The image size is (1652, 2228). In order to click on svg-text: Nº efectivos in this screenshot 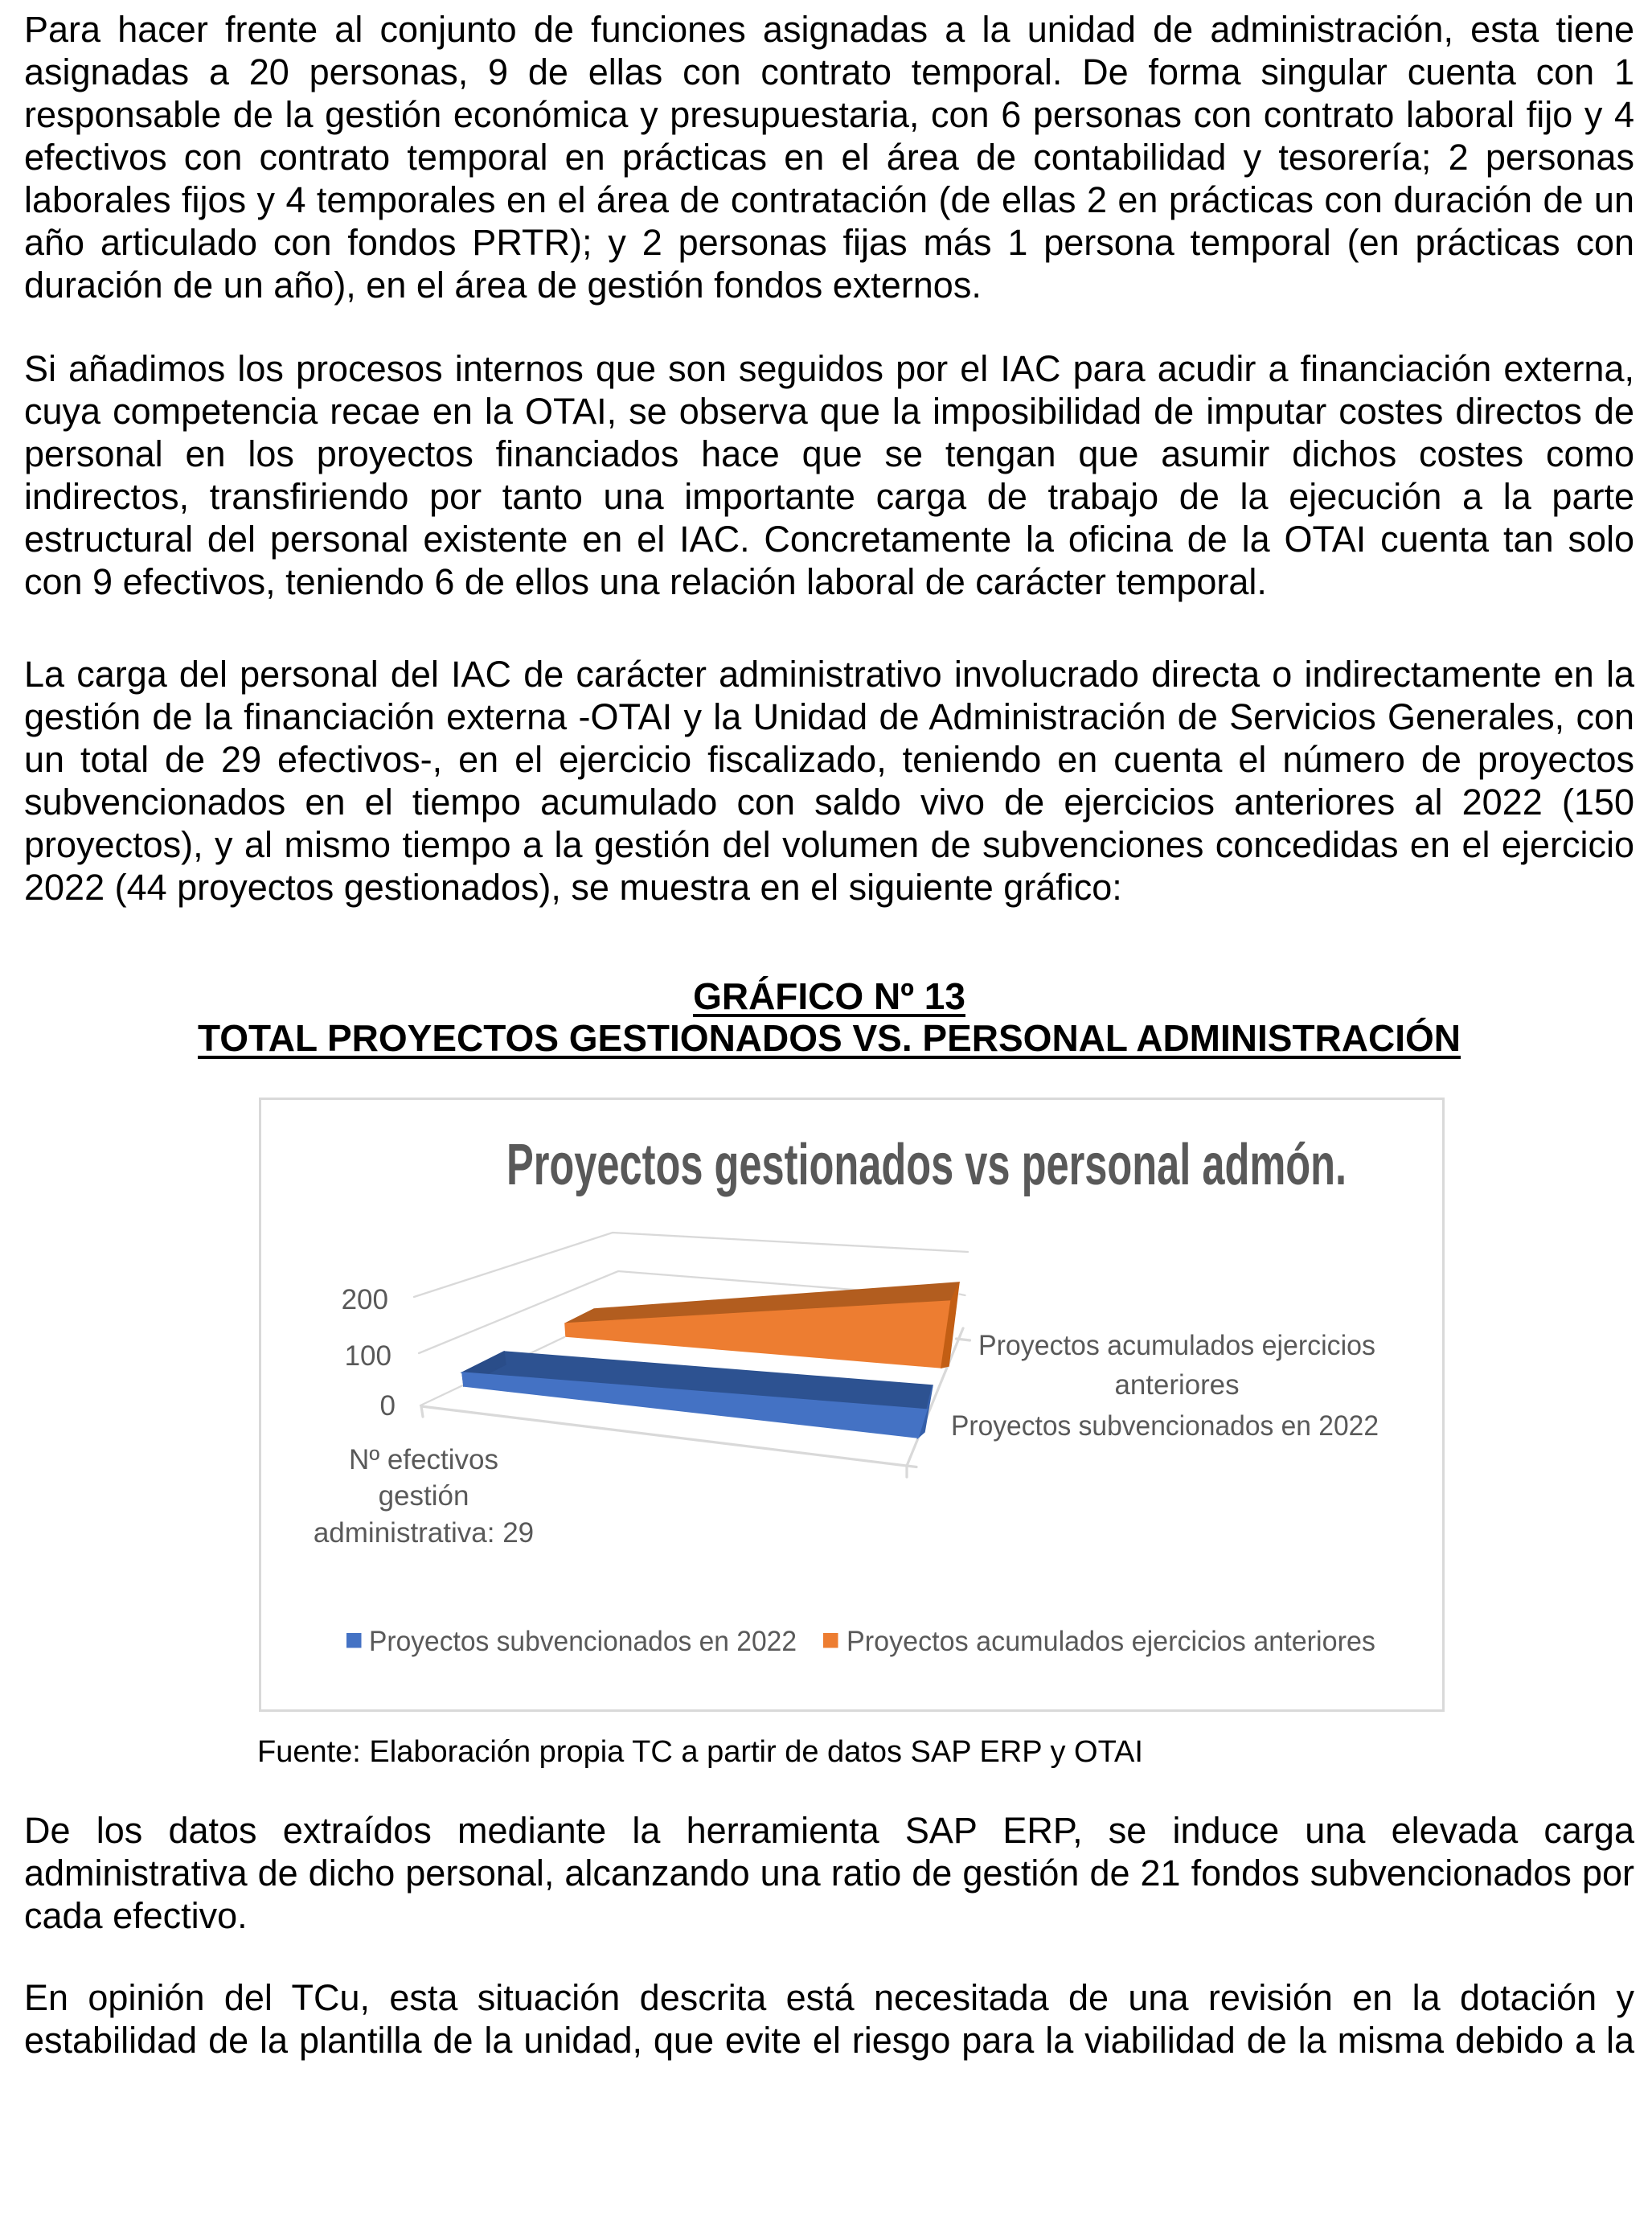, I will do `click(424, 1459)`.